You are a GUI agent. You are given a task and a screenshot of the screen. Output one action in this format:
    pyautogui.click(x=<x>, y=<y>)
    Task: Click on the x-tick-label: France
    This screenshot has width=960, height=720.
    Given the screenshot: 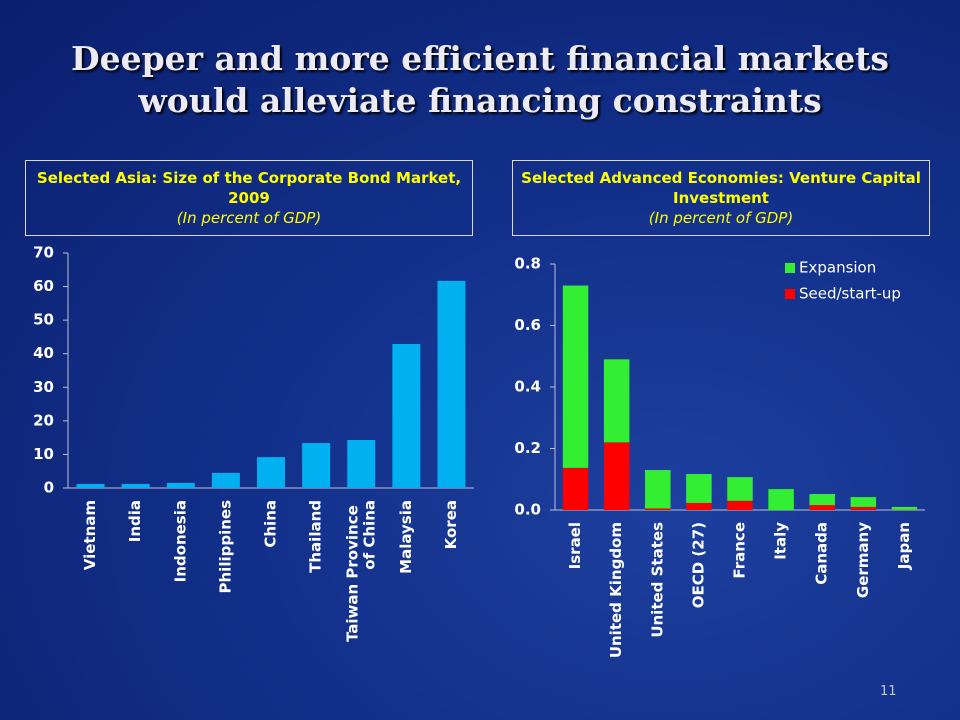 What is the action you would take?
    pyautogui.click(x=740, y=550)
    